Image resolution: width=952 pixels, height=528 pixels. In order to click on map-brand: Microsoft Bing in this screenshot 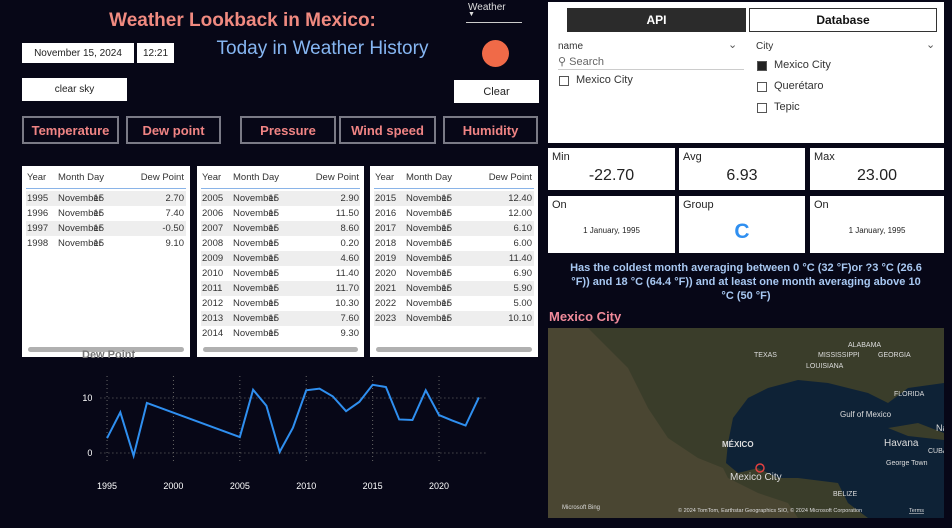, I will do `click(581, 508)`.